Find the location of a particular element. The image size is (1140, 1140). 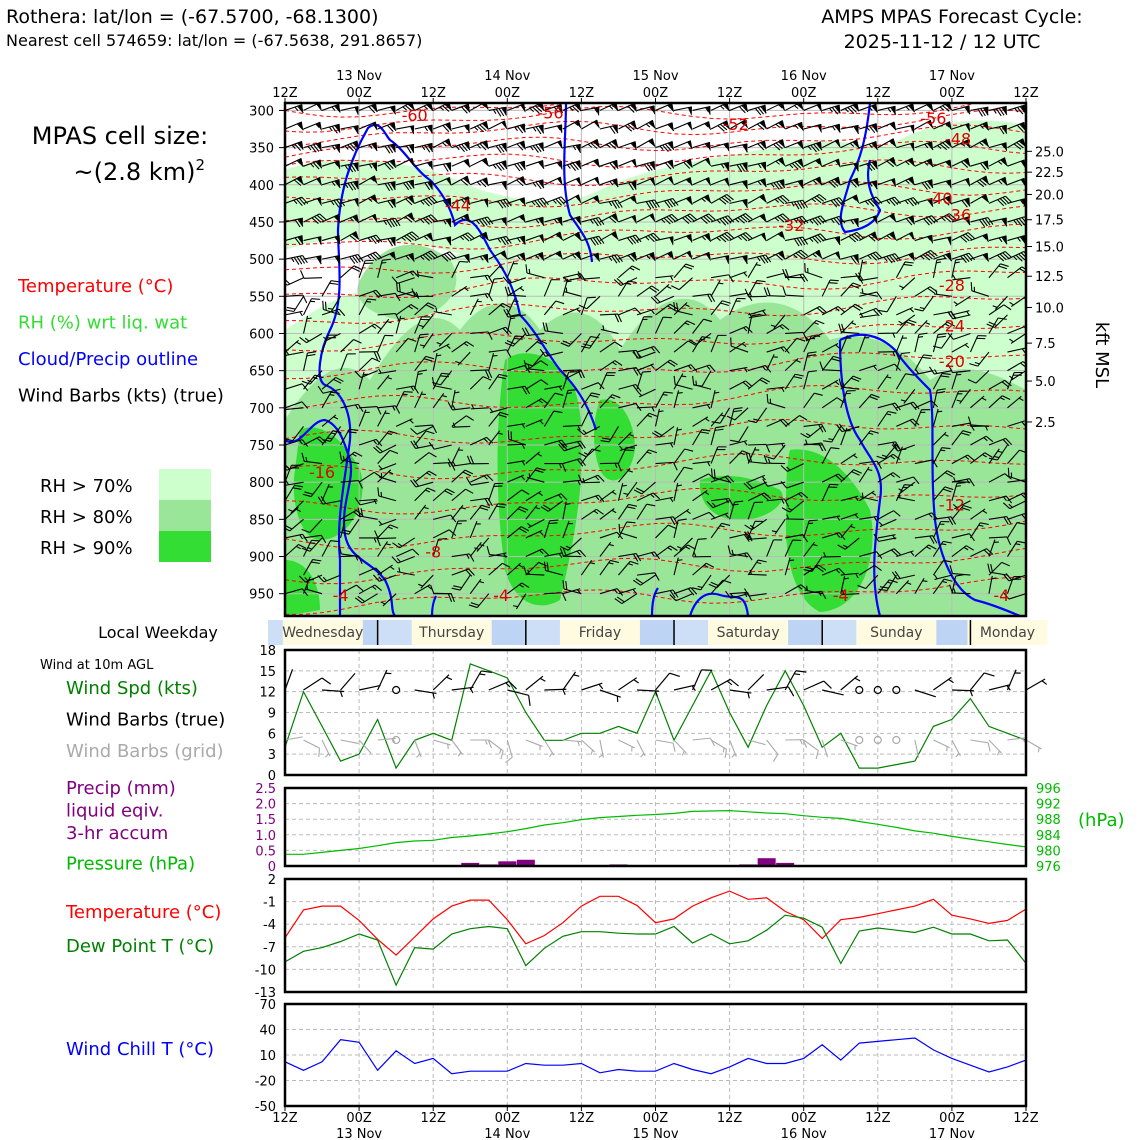

weekday-name: Saturday is located at coordinates (748, 633).